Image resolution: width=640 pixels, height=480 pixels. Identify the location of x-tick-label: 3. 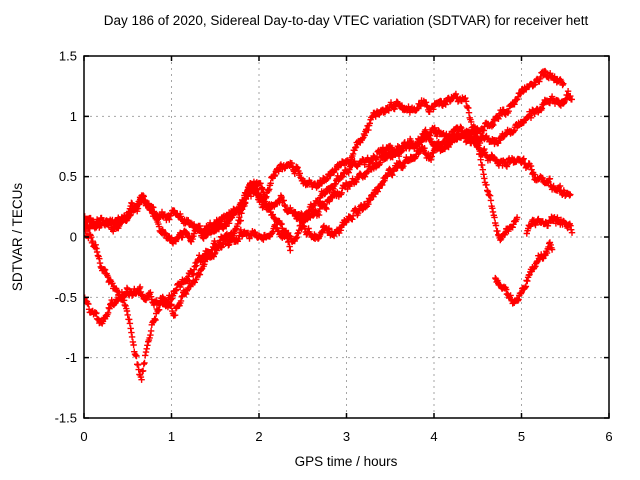
(346, 436).